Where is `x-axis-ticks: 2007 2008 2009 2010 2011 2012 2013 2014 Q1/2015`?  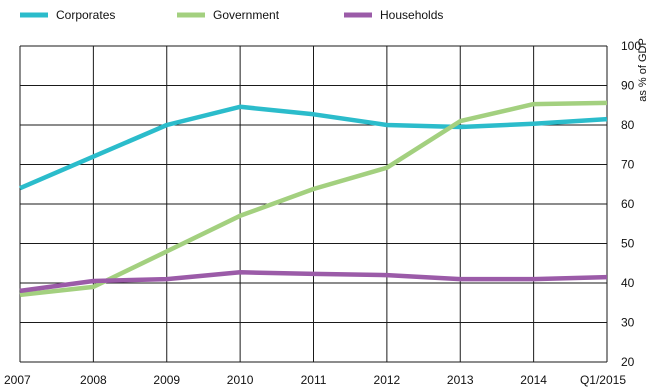 x-axis-ticks: 2007 2008 2009 2010 2011 2012 2013 2014 Q1/2015 is located at coordinates (315, 380).